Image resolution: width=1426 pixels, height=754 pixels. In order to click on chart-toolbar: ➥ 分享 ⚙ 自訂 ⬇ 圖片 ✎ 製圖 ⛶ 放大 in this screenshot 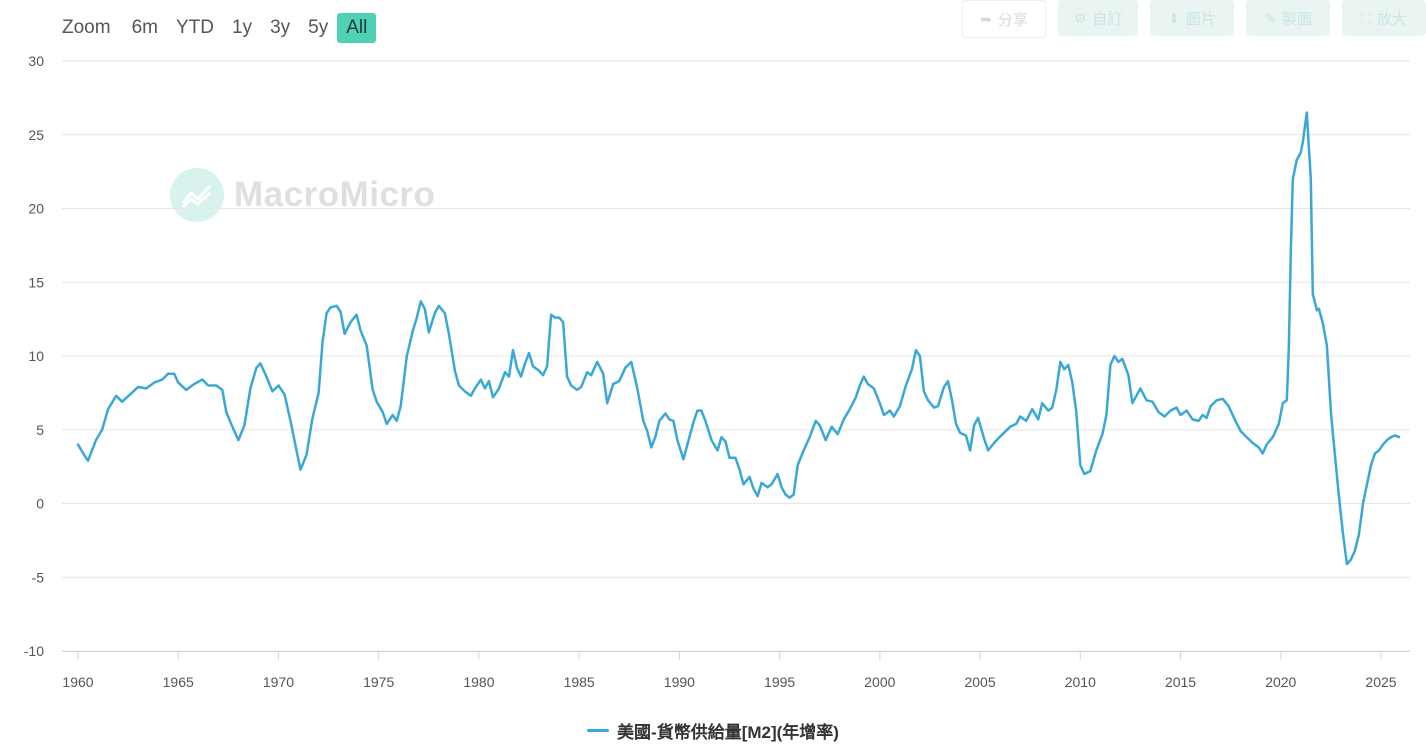, I will do `click(1194, 19)`.